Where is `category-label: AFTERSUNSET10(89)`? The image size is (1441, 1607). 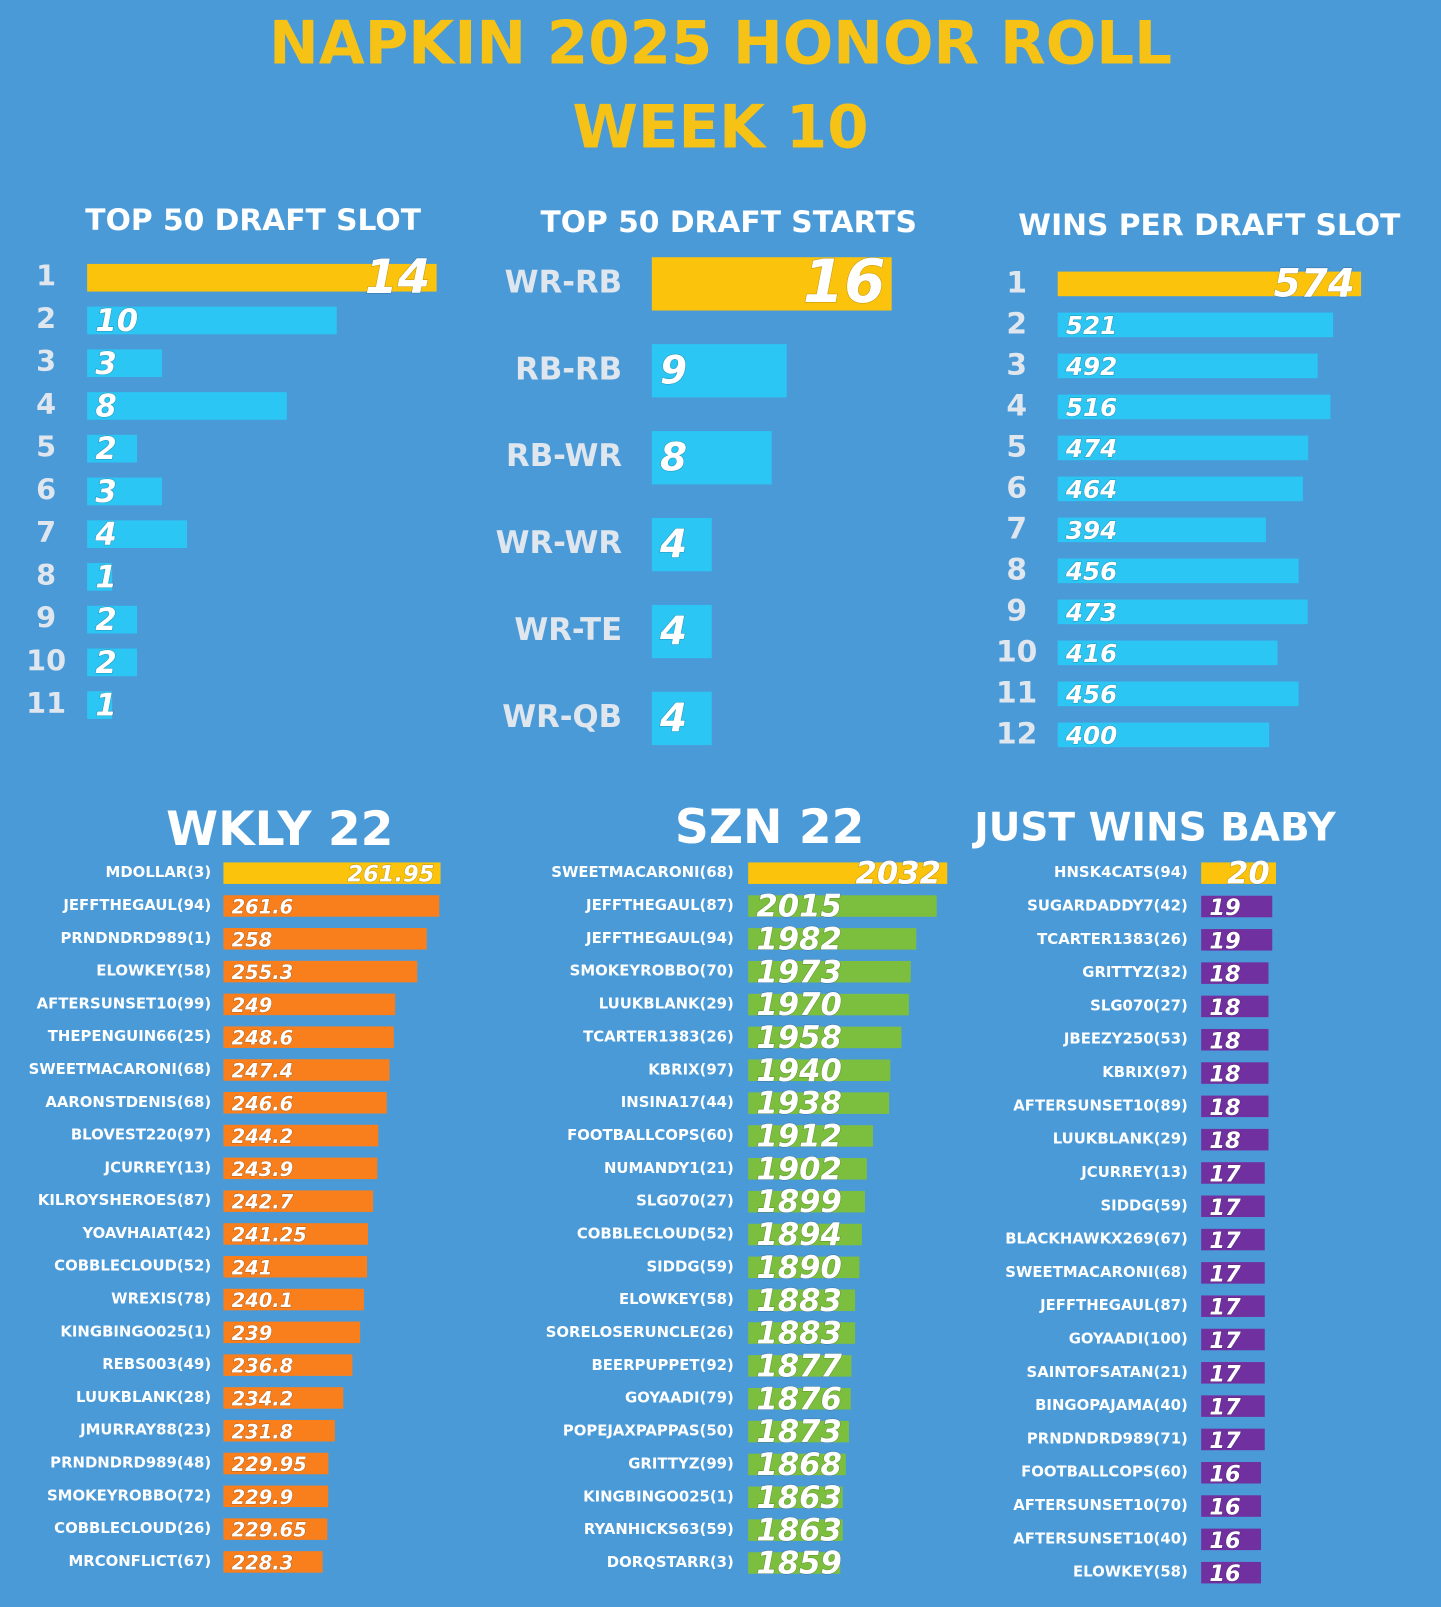
category-label: AFTERSUNSET10(89) is located at coordinates (1100, 1105).